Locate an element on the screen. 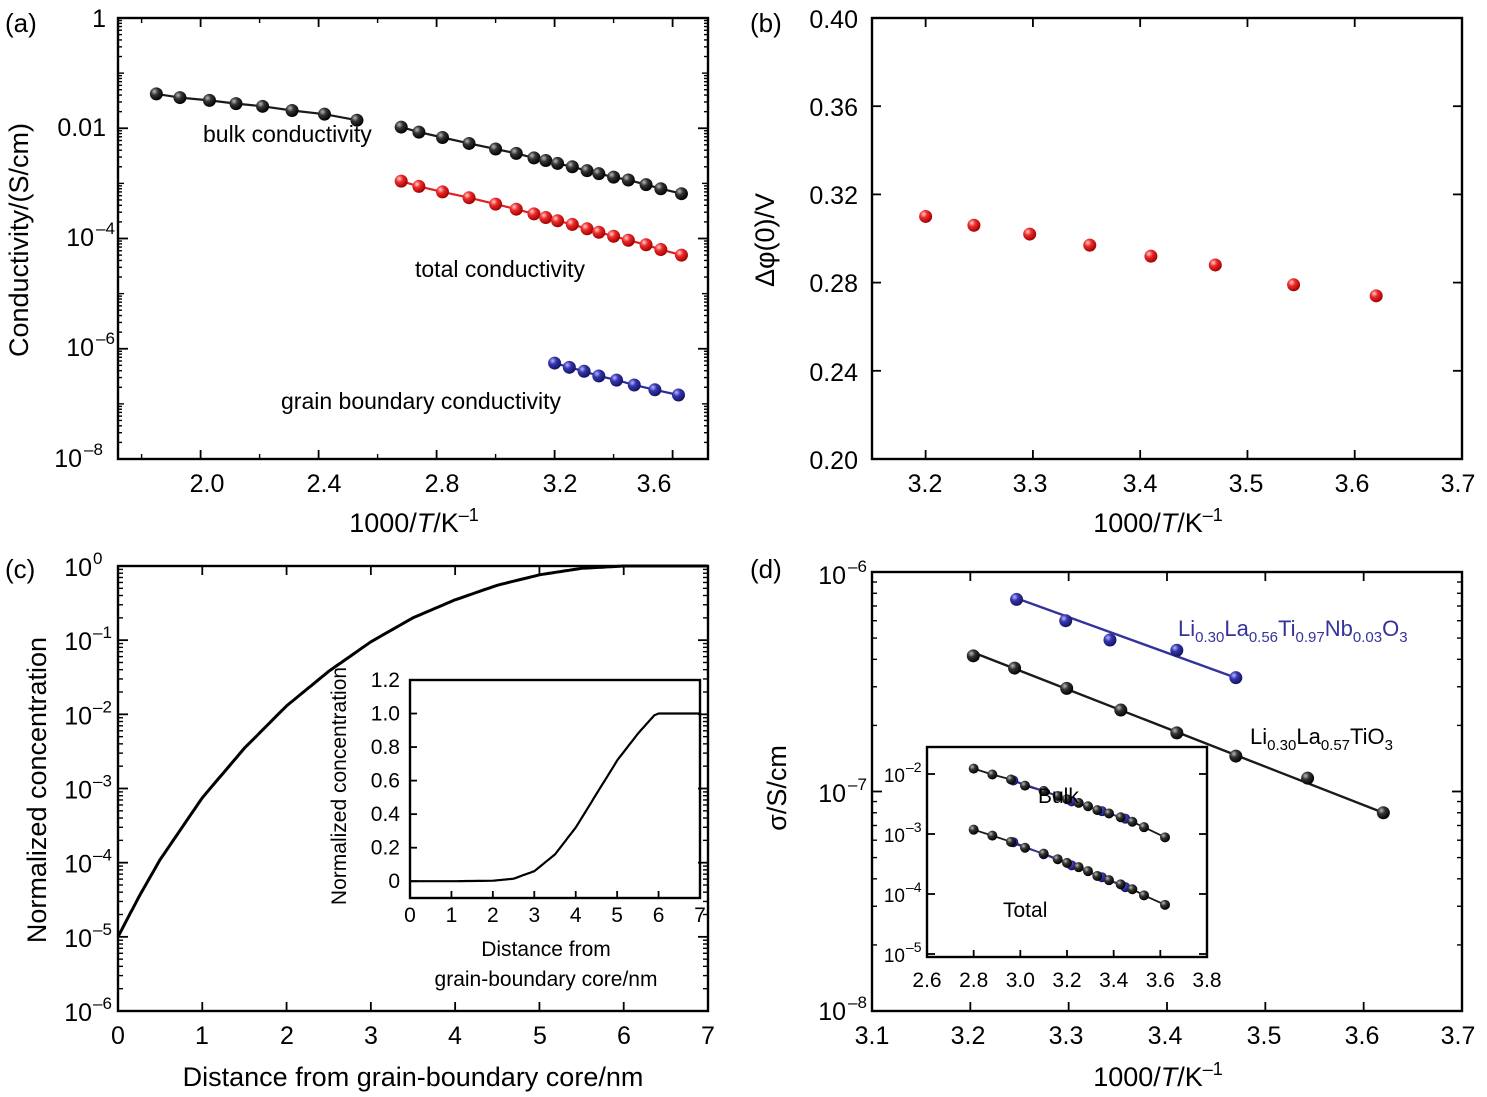 This screenshot has height=1097, width=1487. a-ytick-exp: –4 is located at coordinates (105, 228).